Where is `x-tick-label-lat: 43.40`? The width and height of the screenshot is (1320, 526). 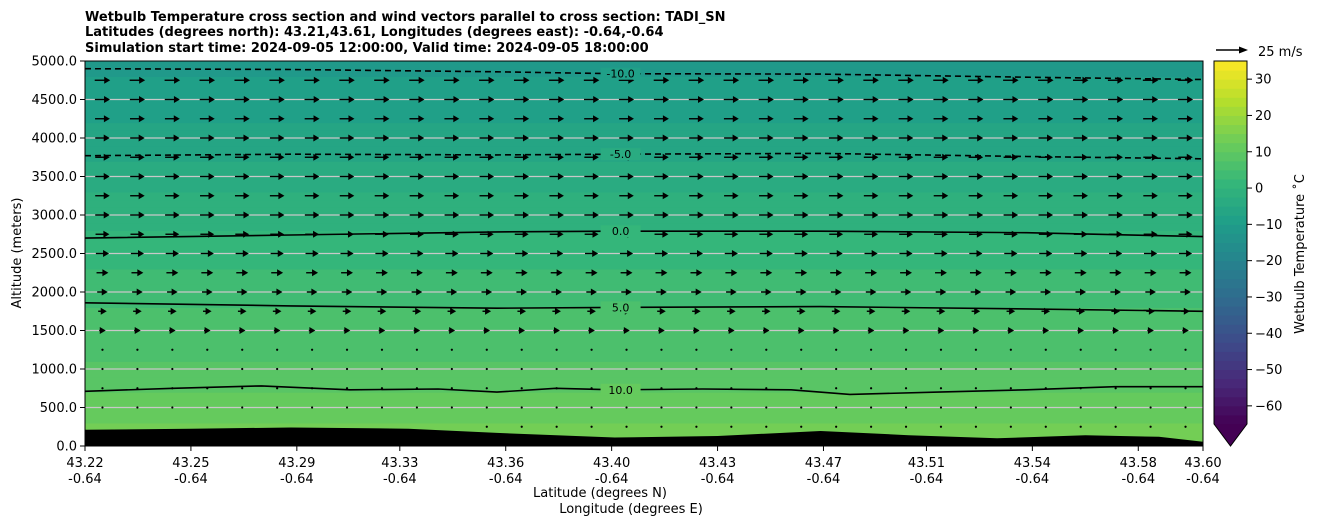
x-tick-label-lat: 43.40 is located at coordinates (611, 463).